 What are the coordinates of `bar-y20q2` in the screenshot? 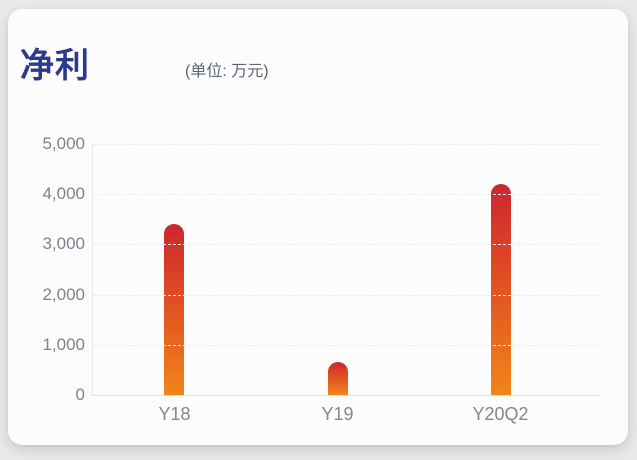 It's located at (500, 289).